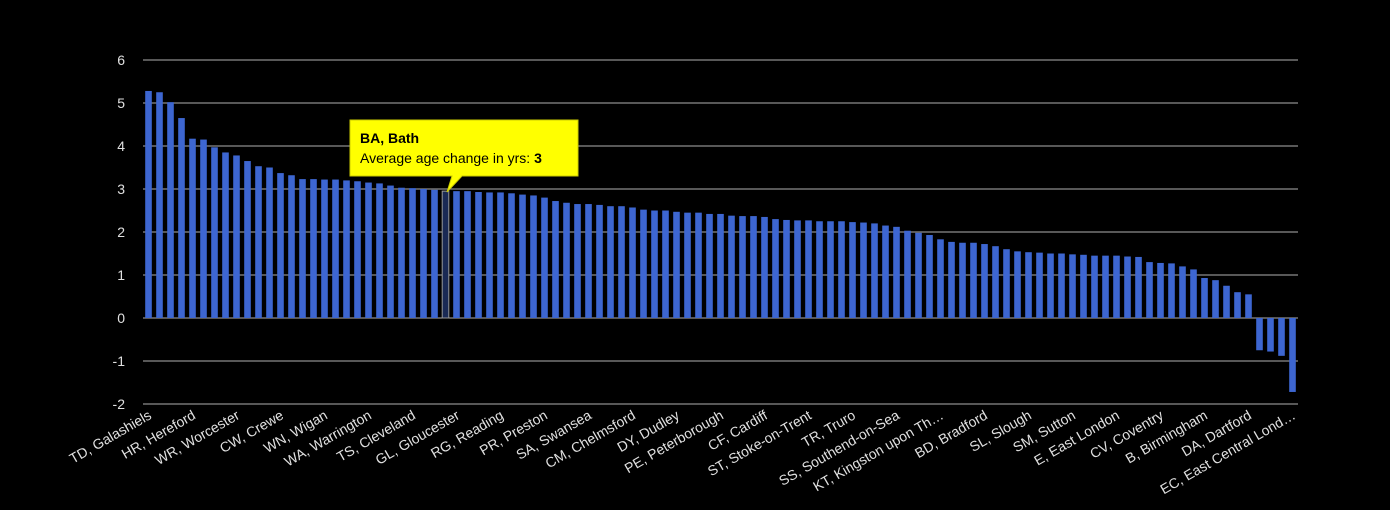  What do you see at coordinates (445, 158) in the screenshot?
I see `tooltip-label: Average age change in yrs:` at bounding box center [445, 158].